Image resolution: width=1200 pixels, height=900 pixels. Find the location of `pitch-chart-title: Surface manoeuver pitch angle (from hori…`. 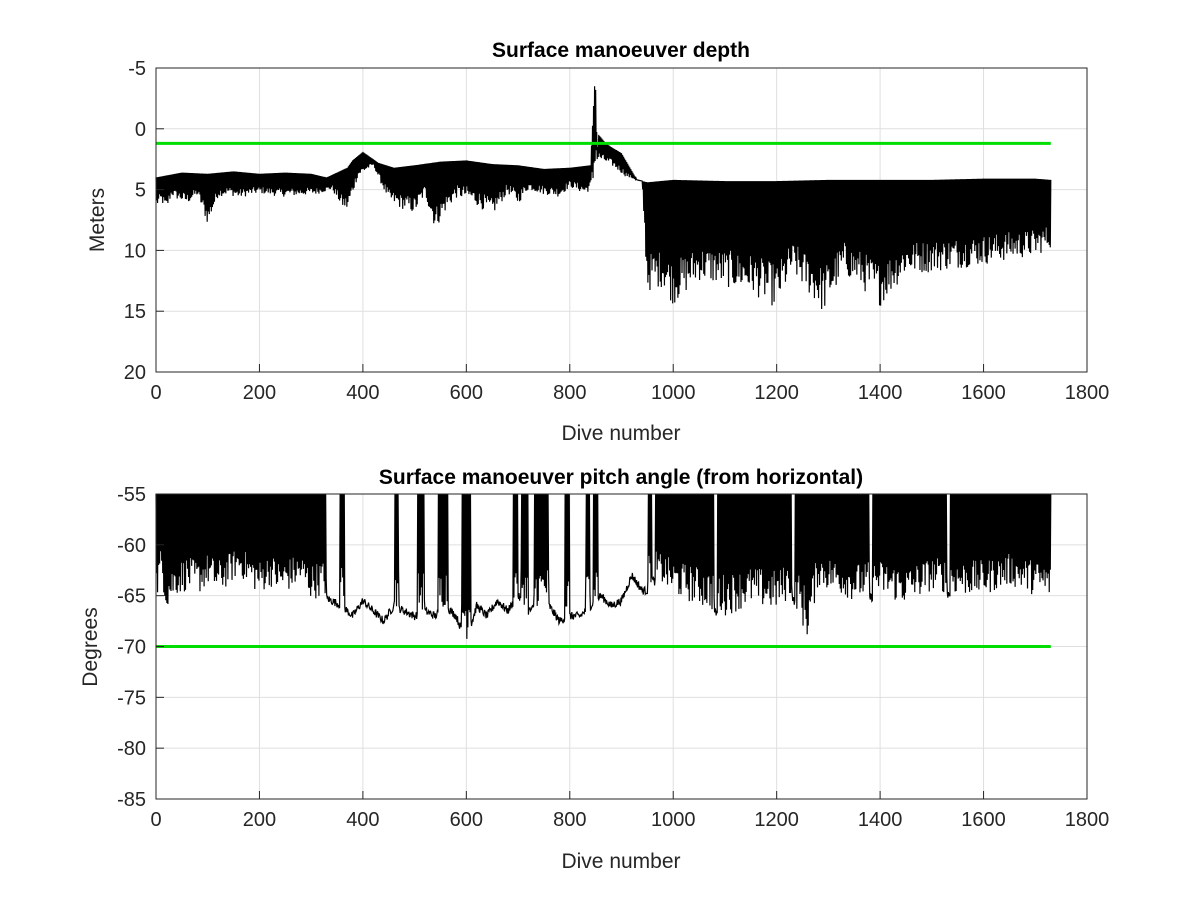

pitch-chart-title: Surface manoeuver pitch angle (from hori… is located at coordinates (621, 477).